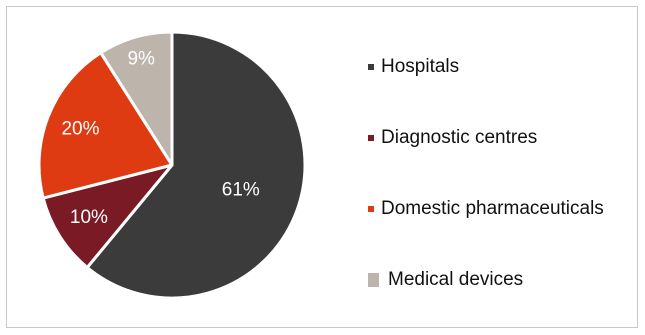  Describe the element at coordinates (371, 138) in the screenshot. I see `legend-swatch-diagnostic-centres` at that location.